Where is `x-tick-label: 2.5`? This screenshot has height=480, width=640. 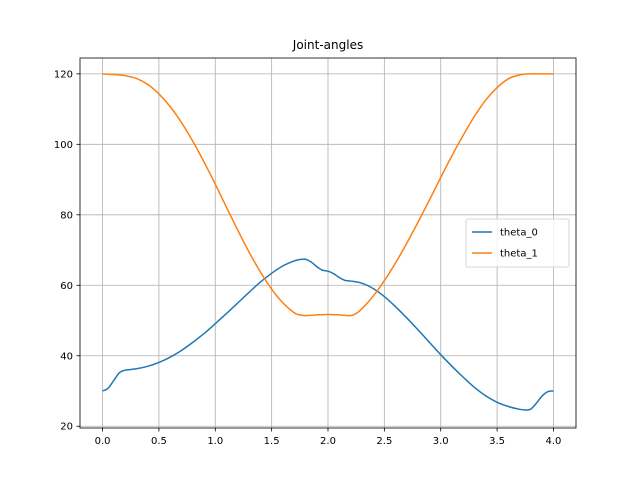
x-tick-label: 2.5 is located at coordinates (384, 441).